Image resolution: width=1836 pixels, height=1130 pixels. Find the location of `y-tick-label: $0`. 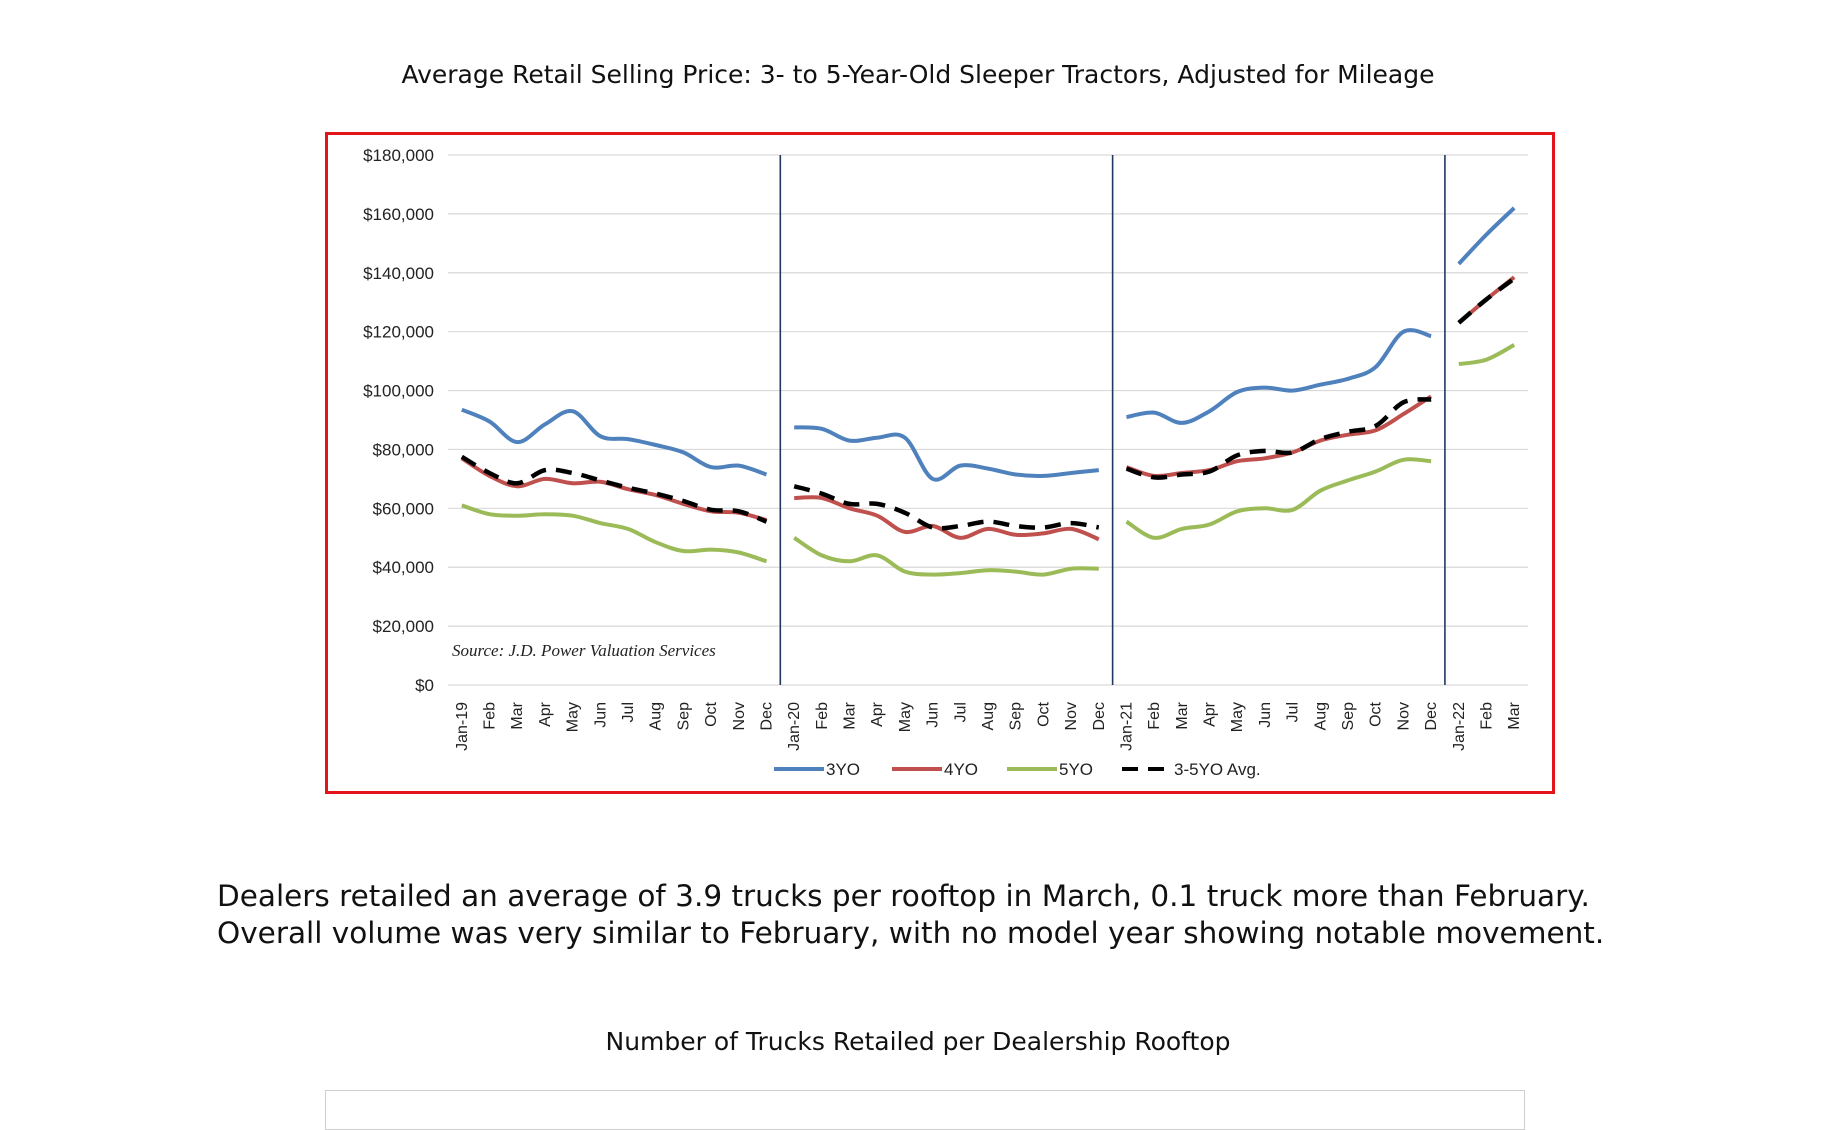

y-tick-label: $0 is located at coordinates (424, 685).